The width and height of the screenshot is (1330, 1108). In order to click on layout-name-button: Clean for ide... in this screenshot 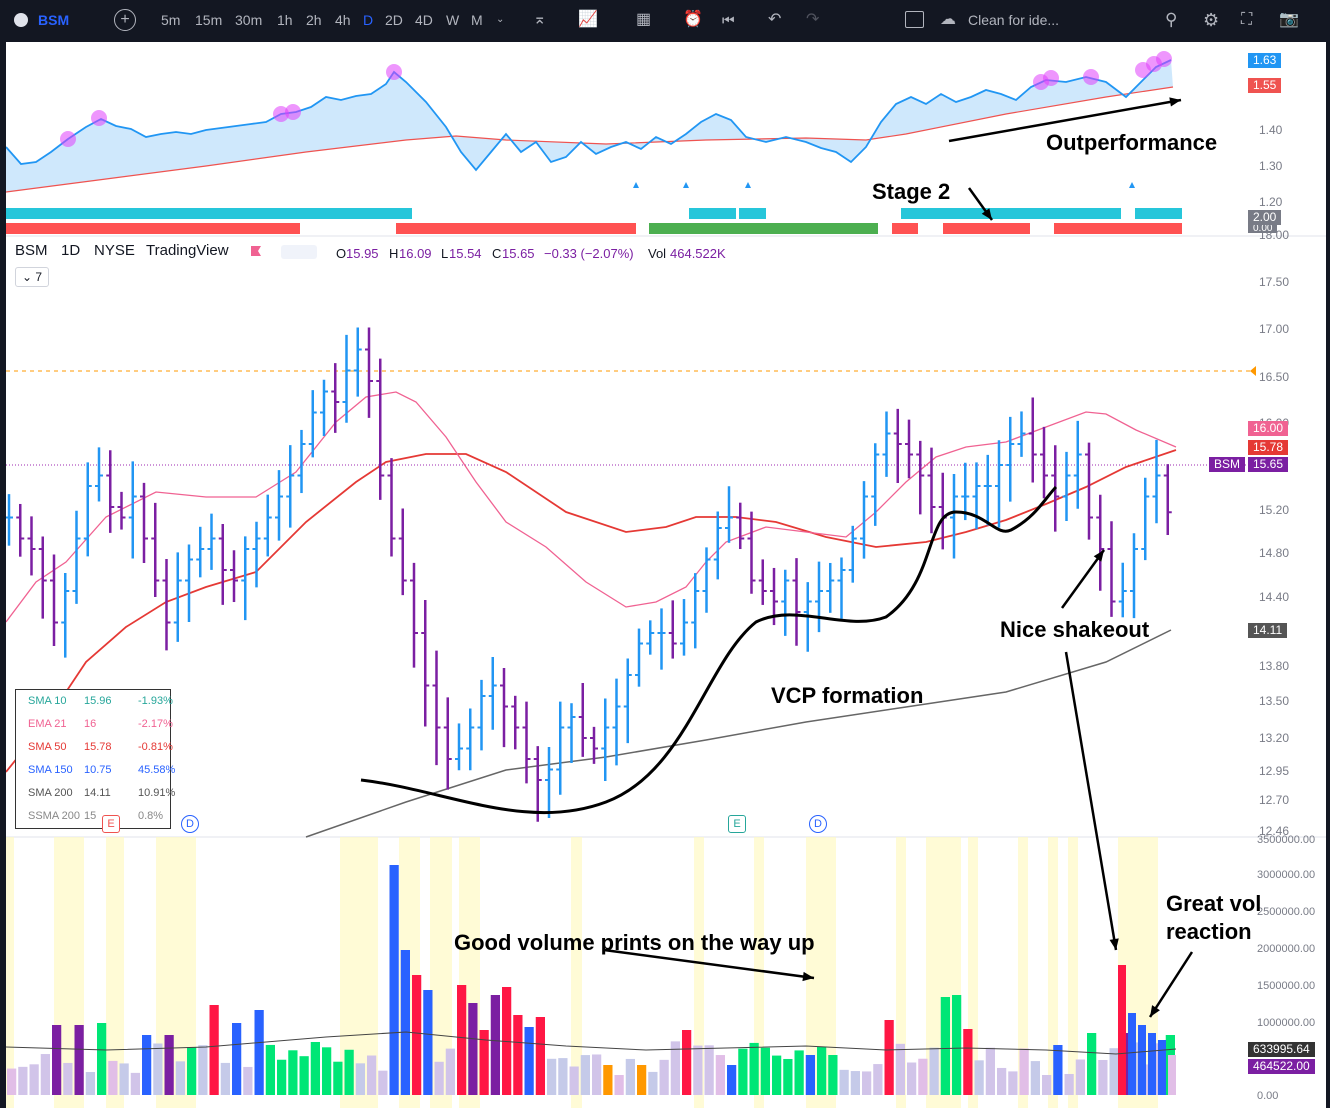, I will do `click(1014, 20)`.